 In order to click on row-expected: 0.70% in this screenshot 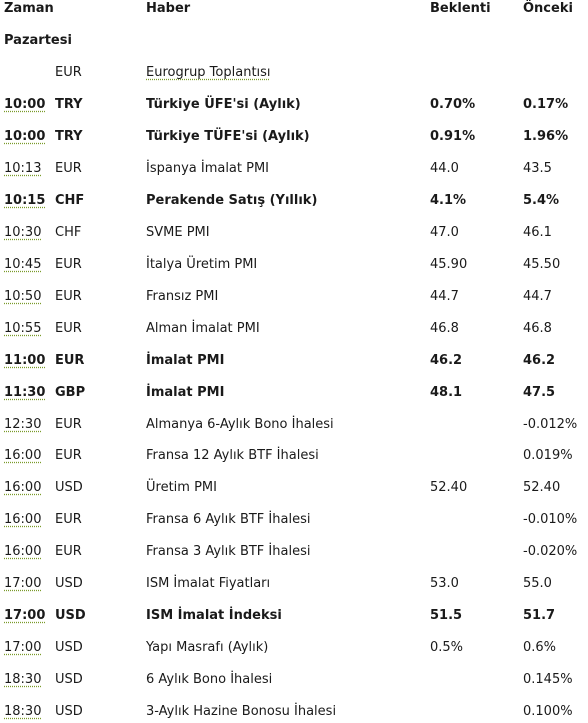, I will do `click(453, 104)`.